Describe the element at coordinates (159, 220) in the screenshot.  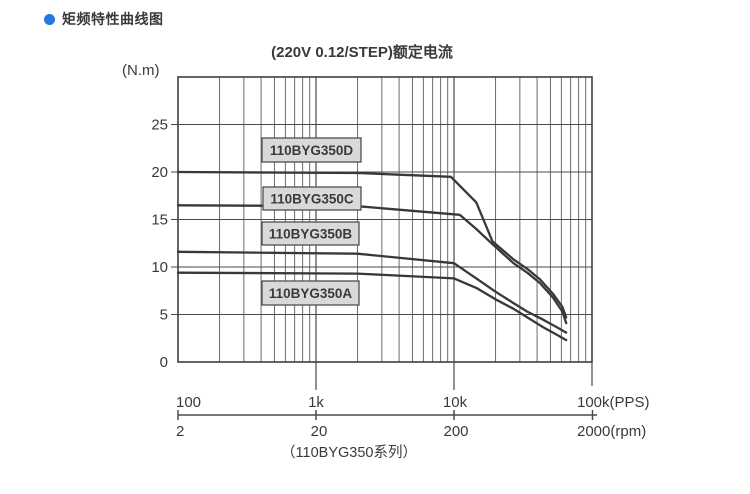
I see `y-tick-label-15: 15` at that location.